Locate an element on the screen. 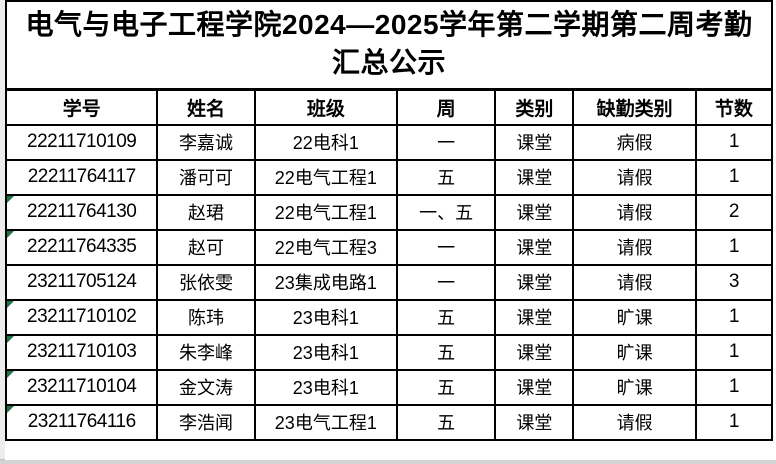 Image resolution: width=776 pixels, height=464 pixels. col-header-name: 姓名 is located at coordinates (206, 107).